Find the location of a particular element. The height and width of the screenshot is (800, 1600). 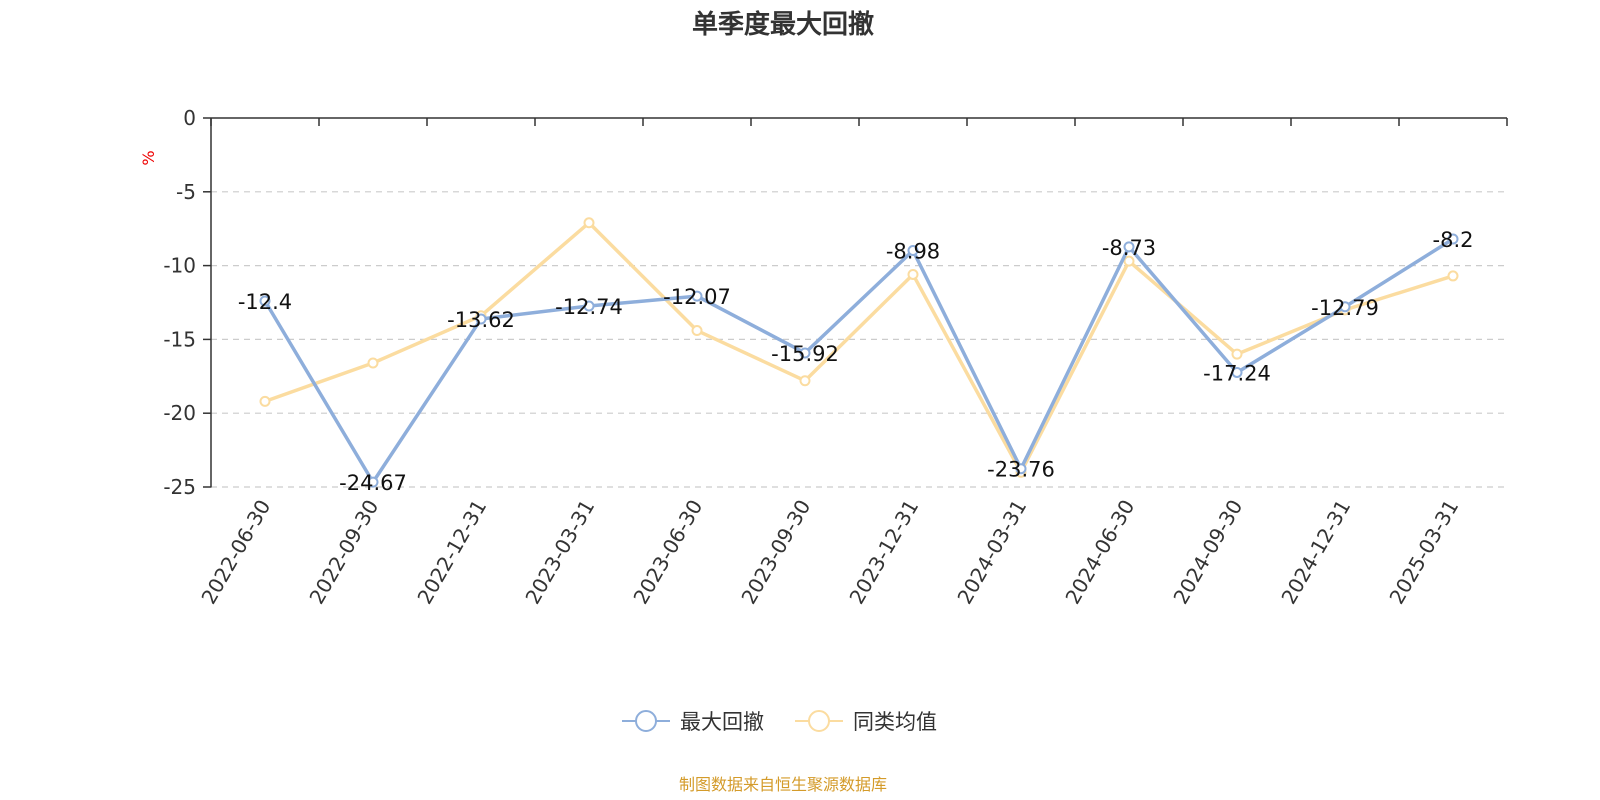

x-tick-label: 2023-03-31 is located at coordinates (559, 552).